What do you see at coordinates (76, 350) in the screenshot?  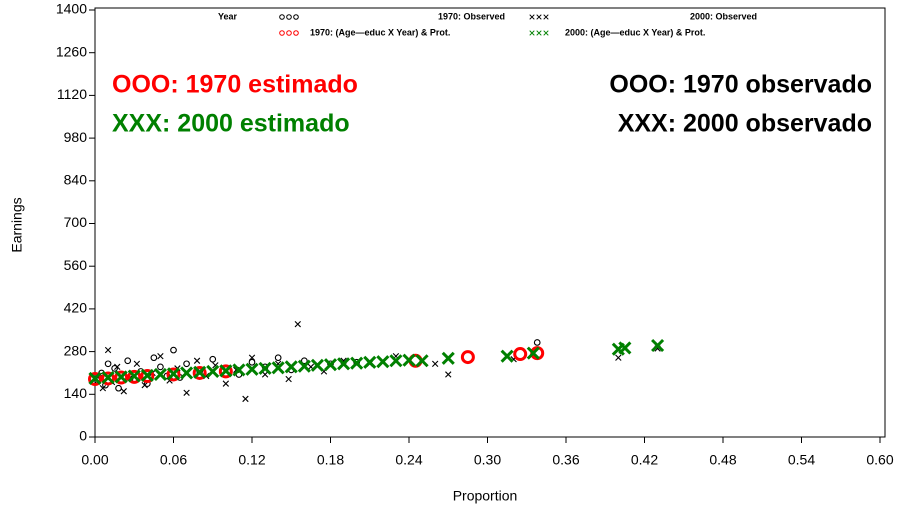 I see `y-tick-label: 280` at bounding box center [76, 350].